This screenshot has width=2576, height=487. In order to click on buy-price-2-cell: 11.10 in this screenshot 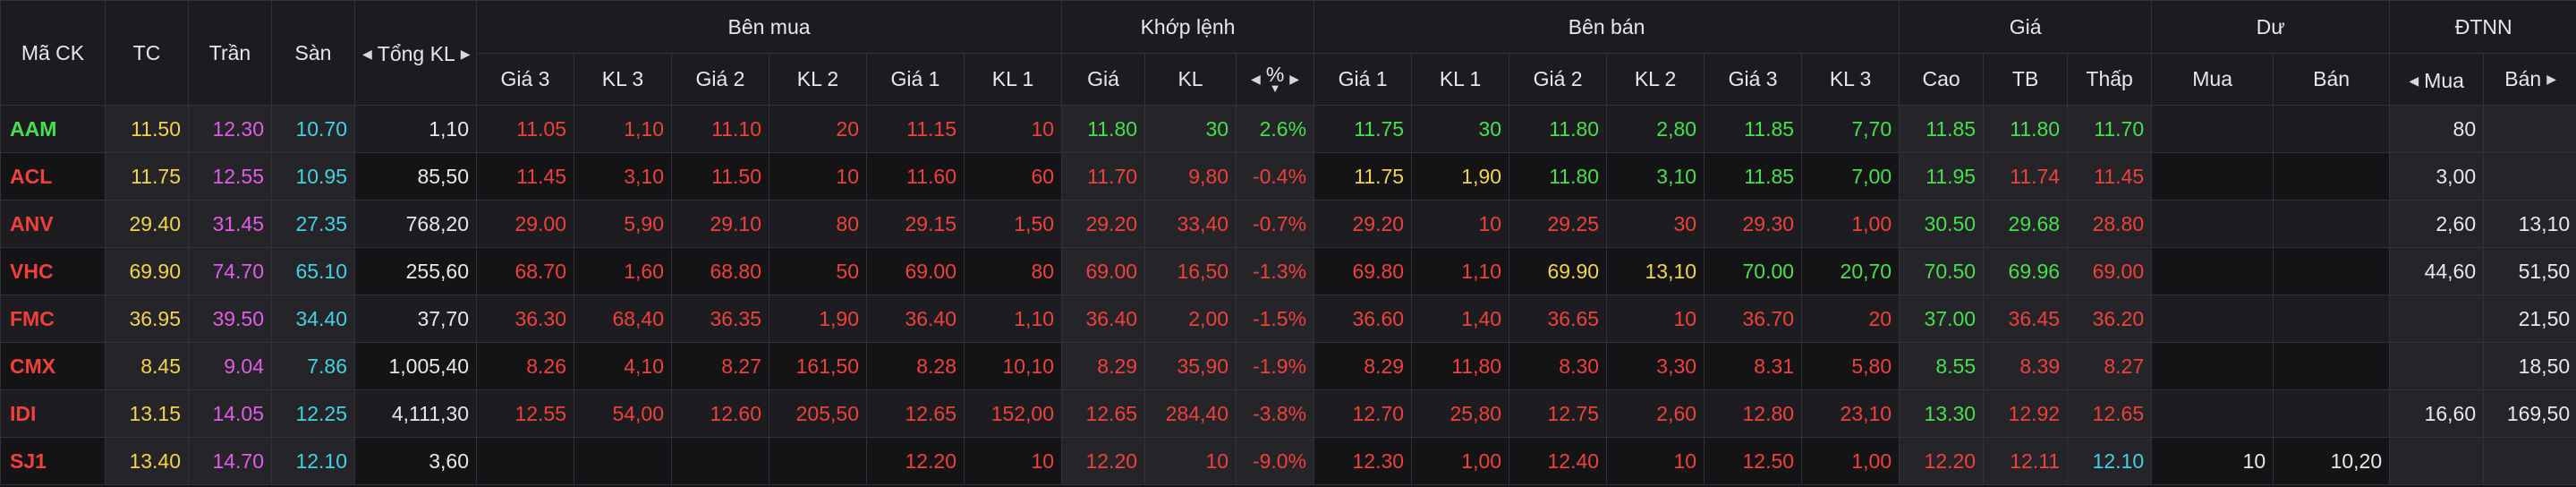, I will do `click(720, 129)`.